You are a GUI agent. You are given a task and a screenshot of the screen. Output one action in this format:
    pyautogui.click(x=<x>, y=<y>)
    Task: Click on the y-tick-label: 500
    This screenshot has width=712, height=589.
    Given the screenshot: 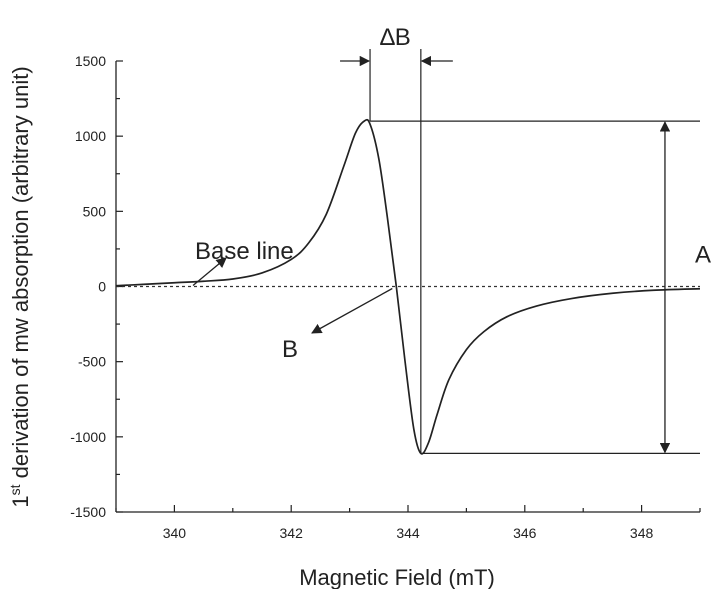 What is the action you would take?
    pyautogui.click(x=95, y=211)
    